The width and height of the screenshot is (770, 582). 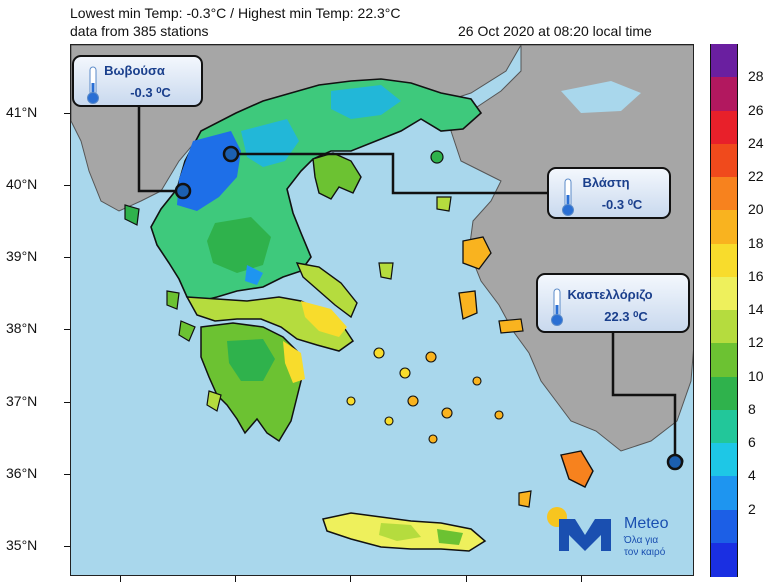 I want to click on colorbar-label: 22, so click(x=756, y=176).